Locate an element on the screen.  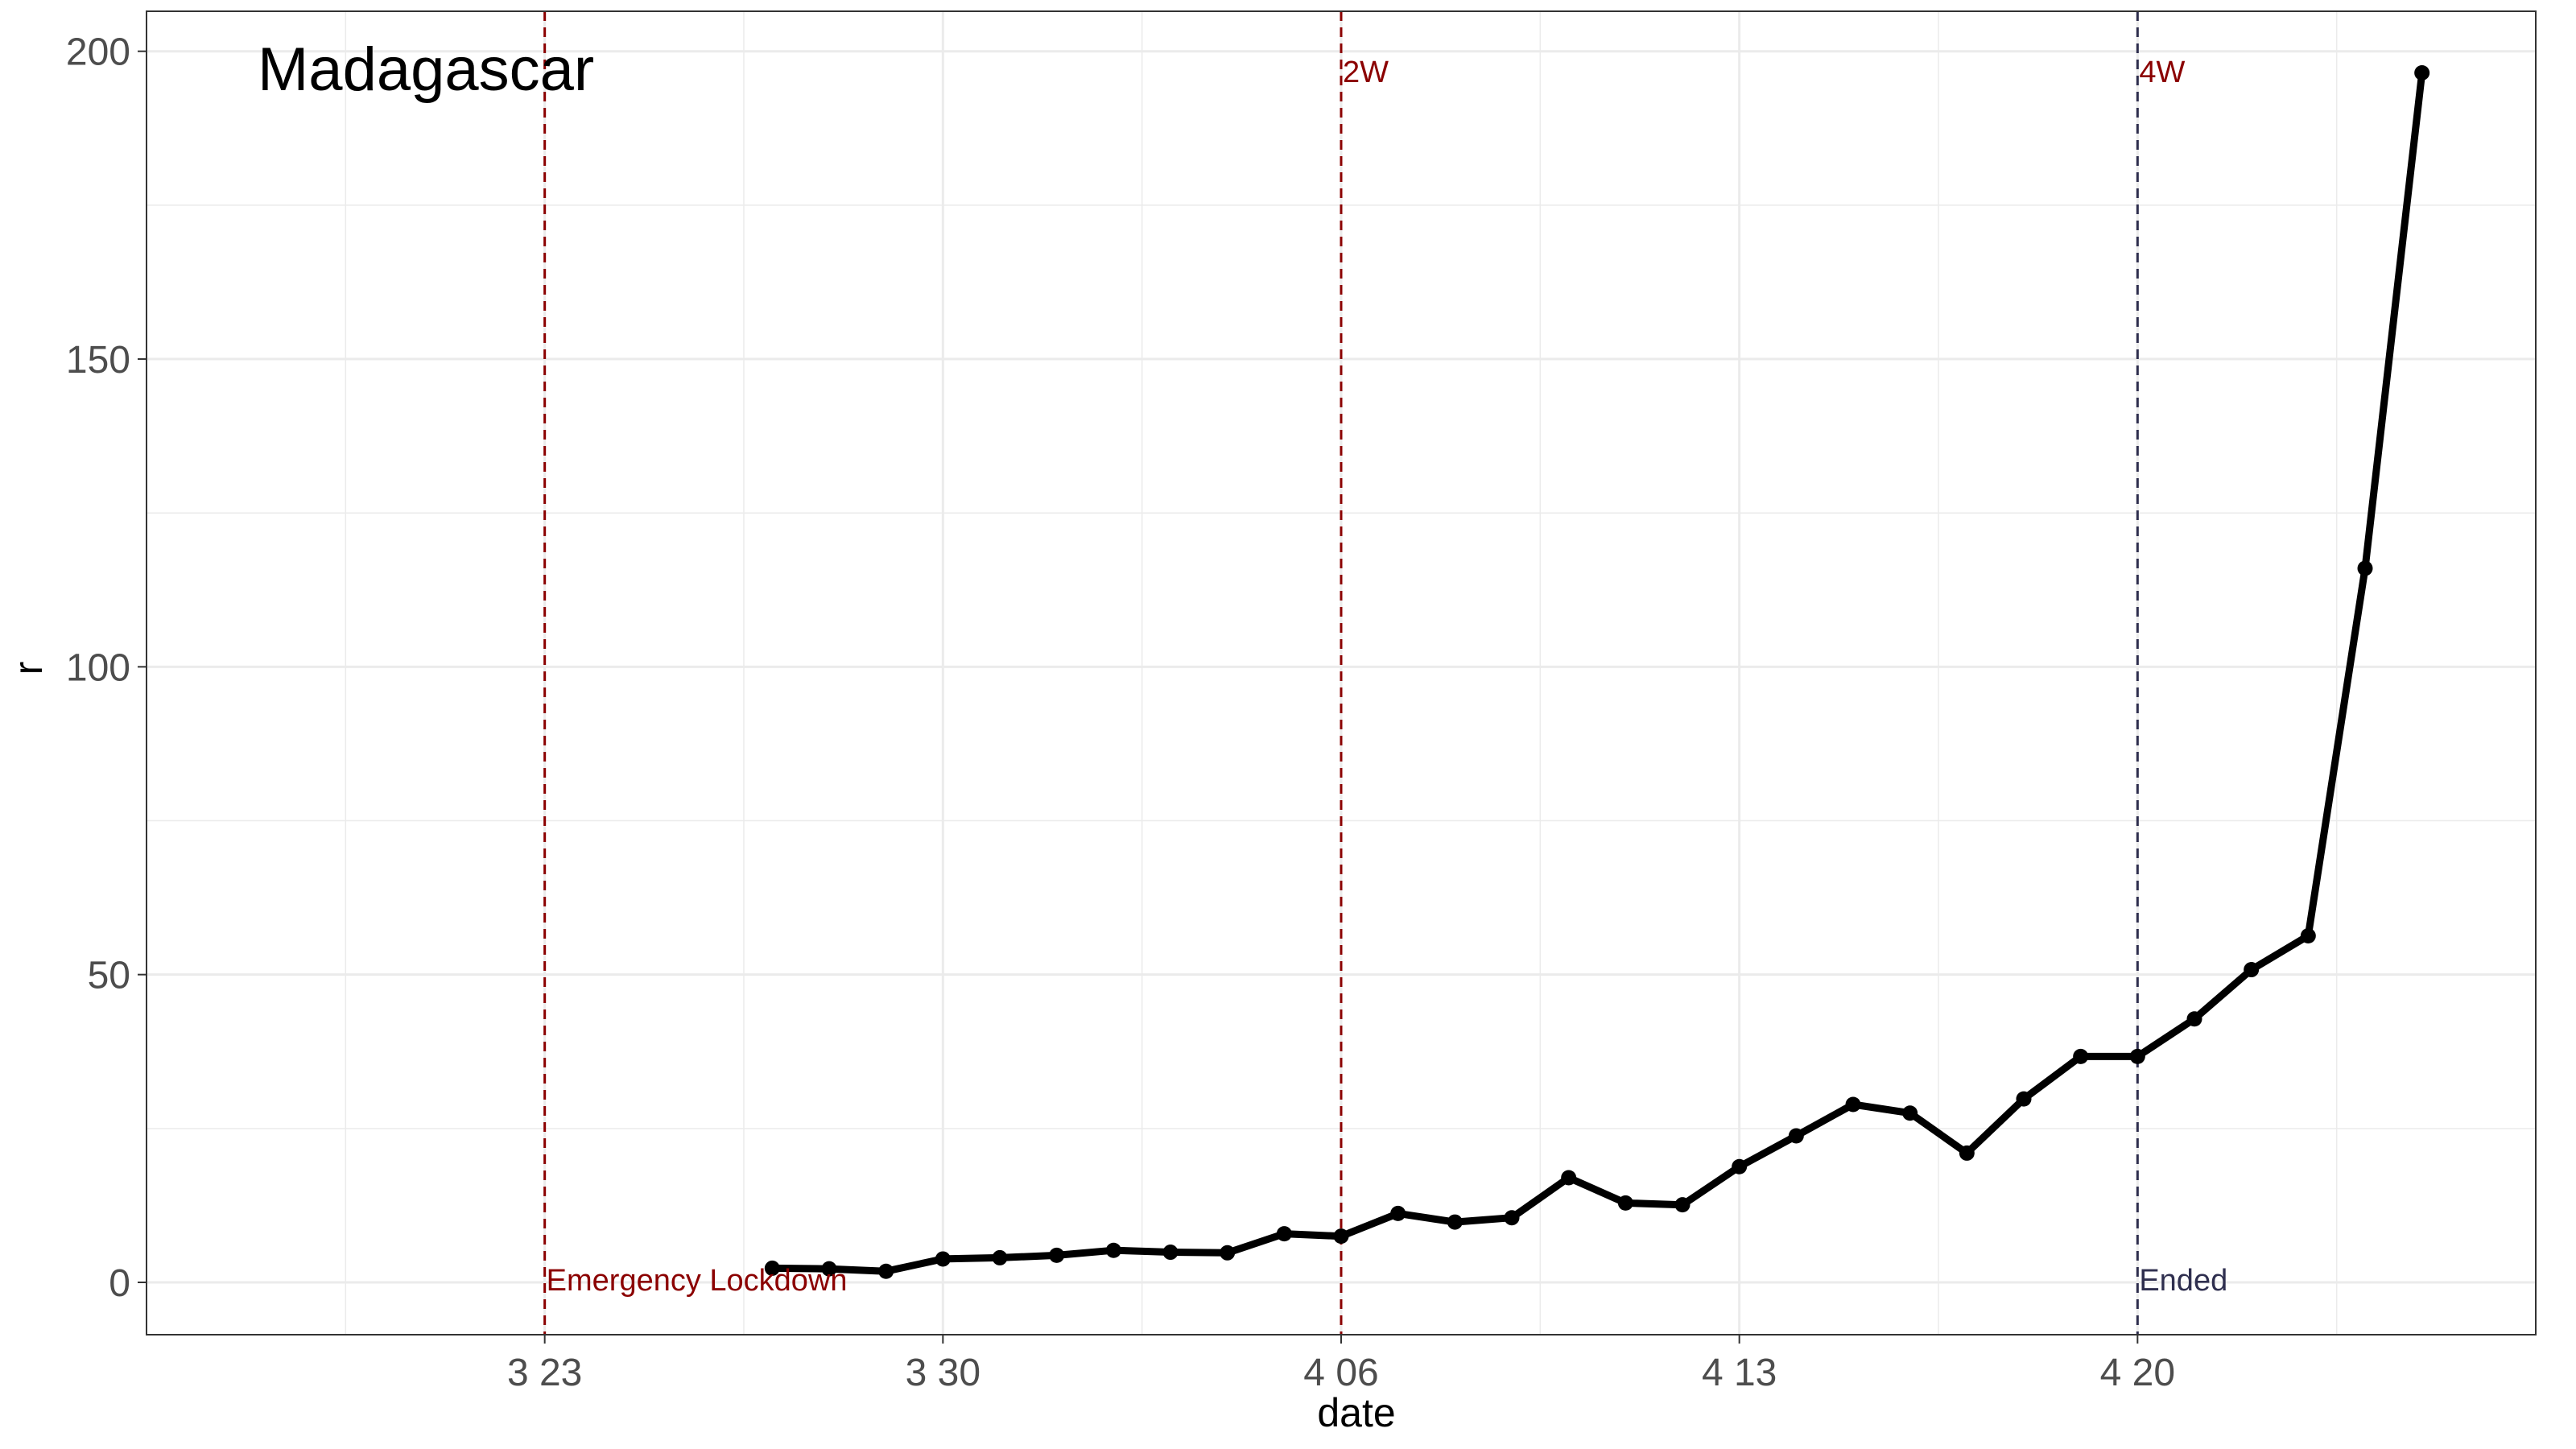
annotation-label: 4W is located at coordinates (2162, 72).